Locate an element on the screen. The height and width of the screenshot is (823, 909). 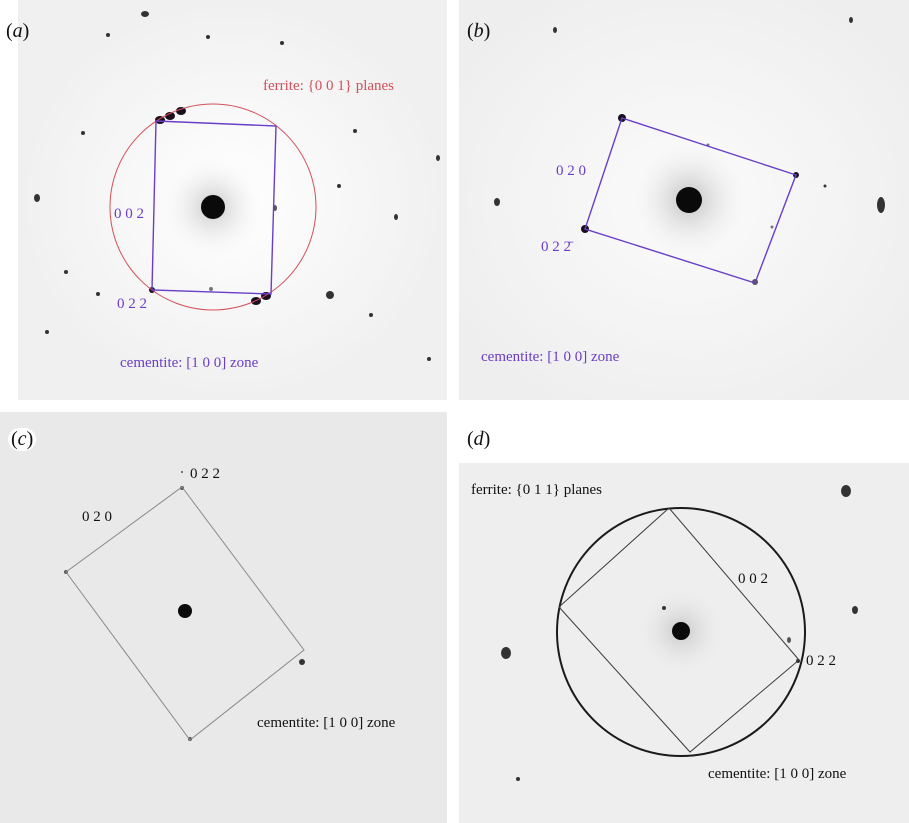
panel-c-zone-label: cementite: [1 0 0] zone is located at coordinates (326, 723).